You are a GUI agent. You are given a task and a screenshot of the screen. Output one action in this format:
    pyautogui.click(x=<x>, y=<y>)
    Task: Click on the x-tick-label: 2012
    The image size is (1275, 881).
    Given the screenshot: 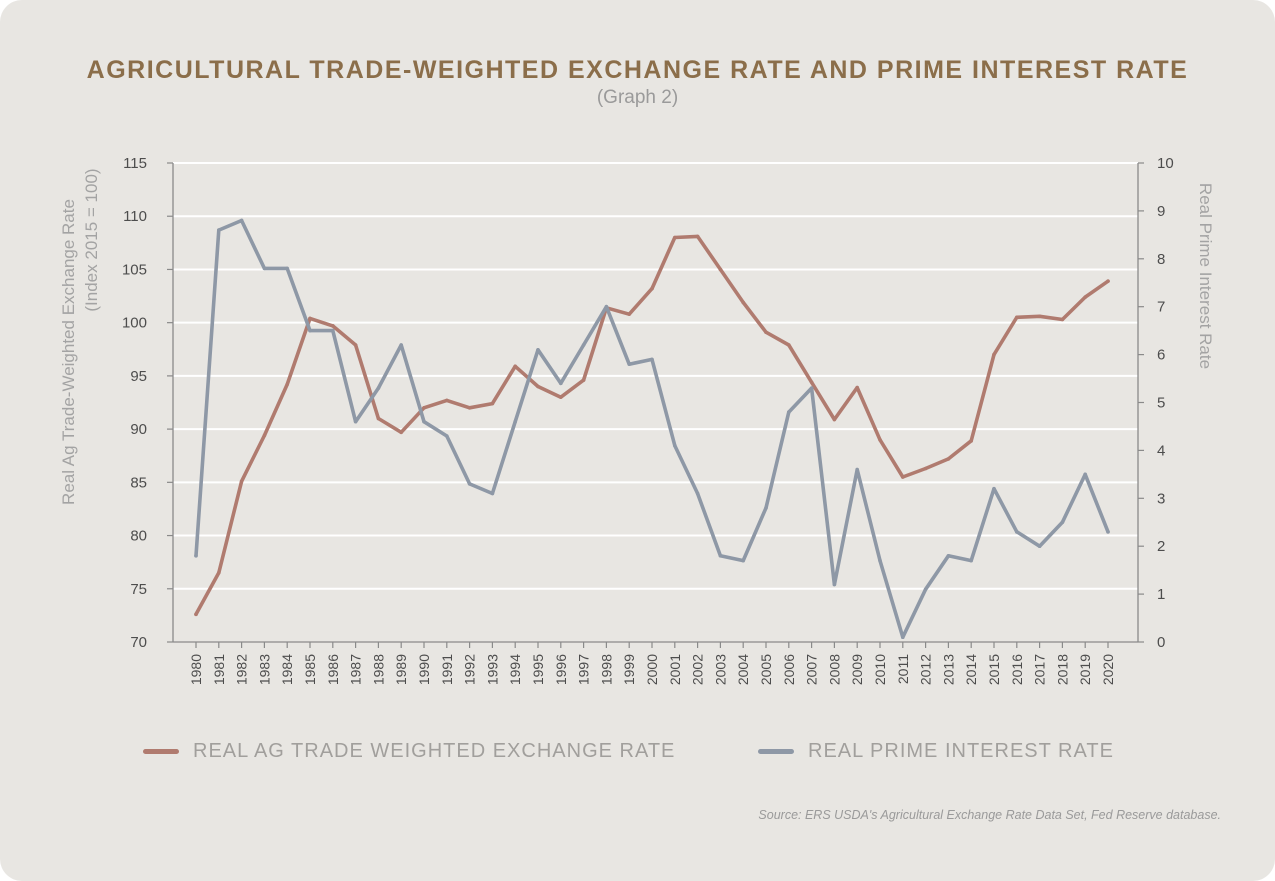 What is the action you would take?
    pyautogui.click(x=926, y=669)
    